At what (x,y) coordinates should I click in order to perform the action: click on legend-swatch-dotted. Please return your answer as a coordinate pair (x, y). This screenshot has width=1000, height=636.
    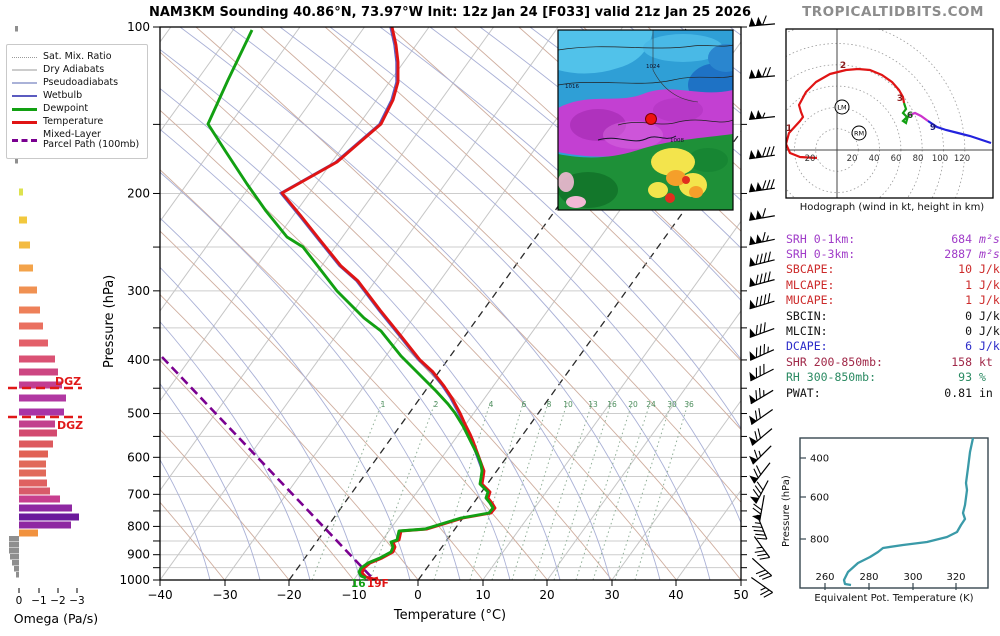
    Looking at the image, I should click on (24, 57).